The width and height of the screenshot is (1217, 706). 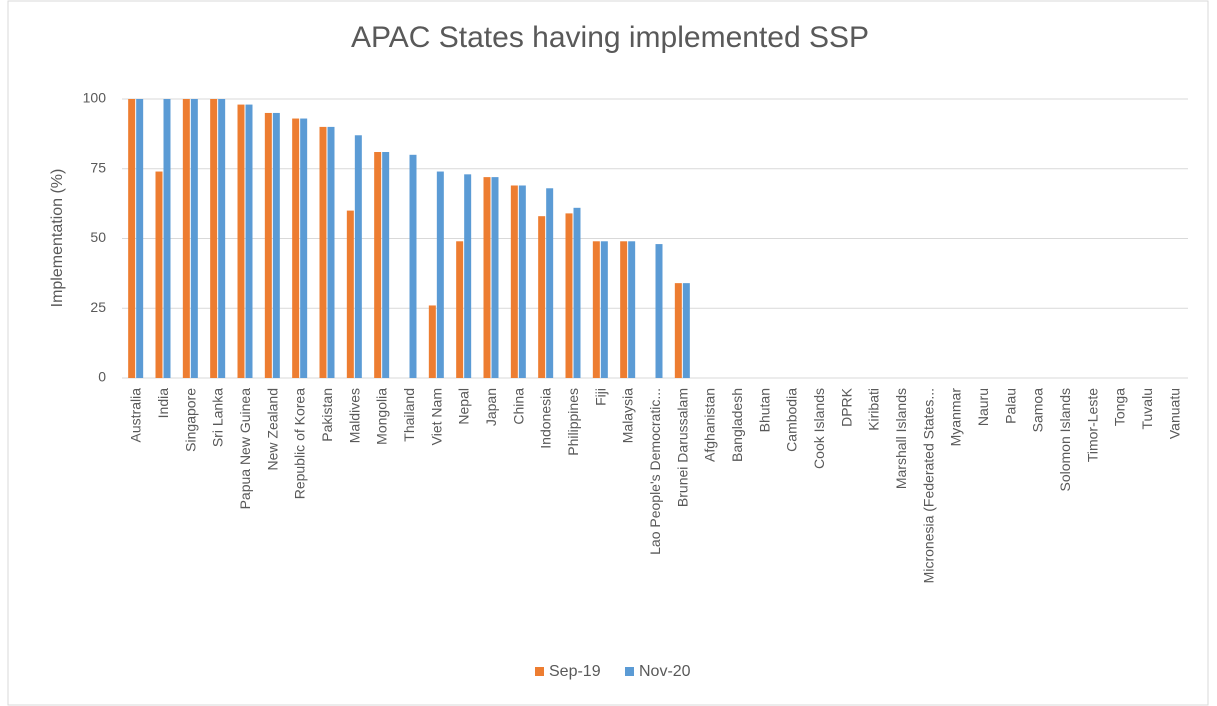 I want to click on y-tick-label: 25, so click(x=98, y=307).